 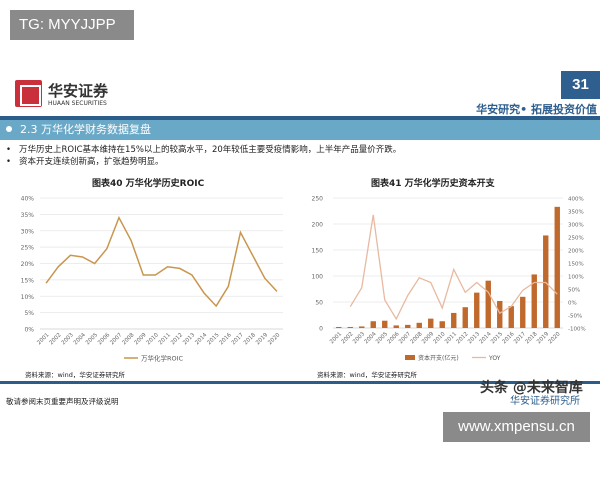 I want to click on legend-label: 万华化学ROIC, so click(x=162, y=358).